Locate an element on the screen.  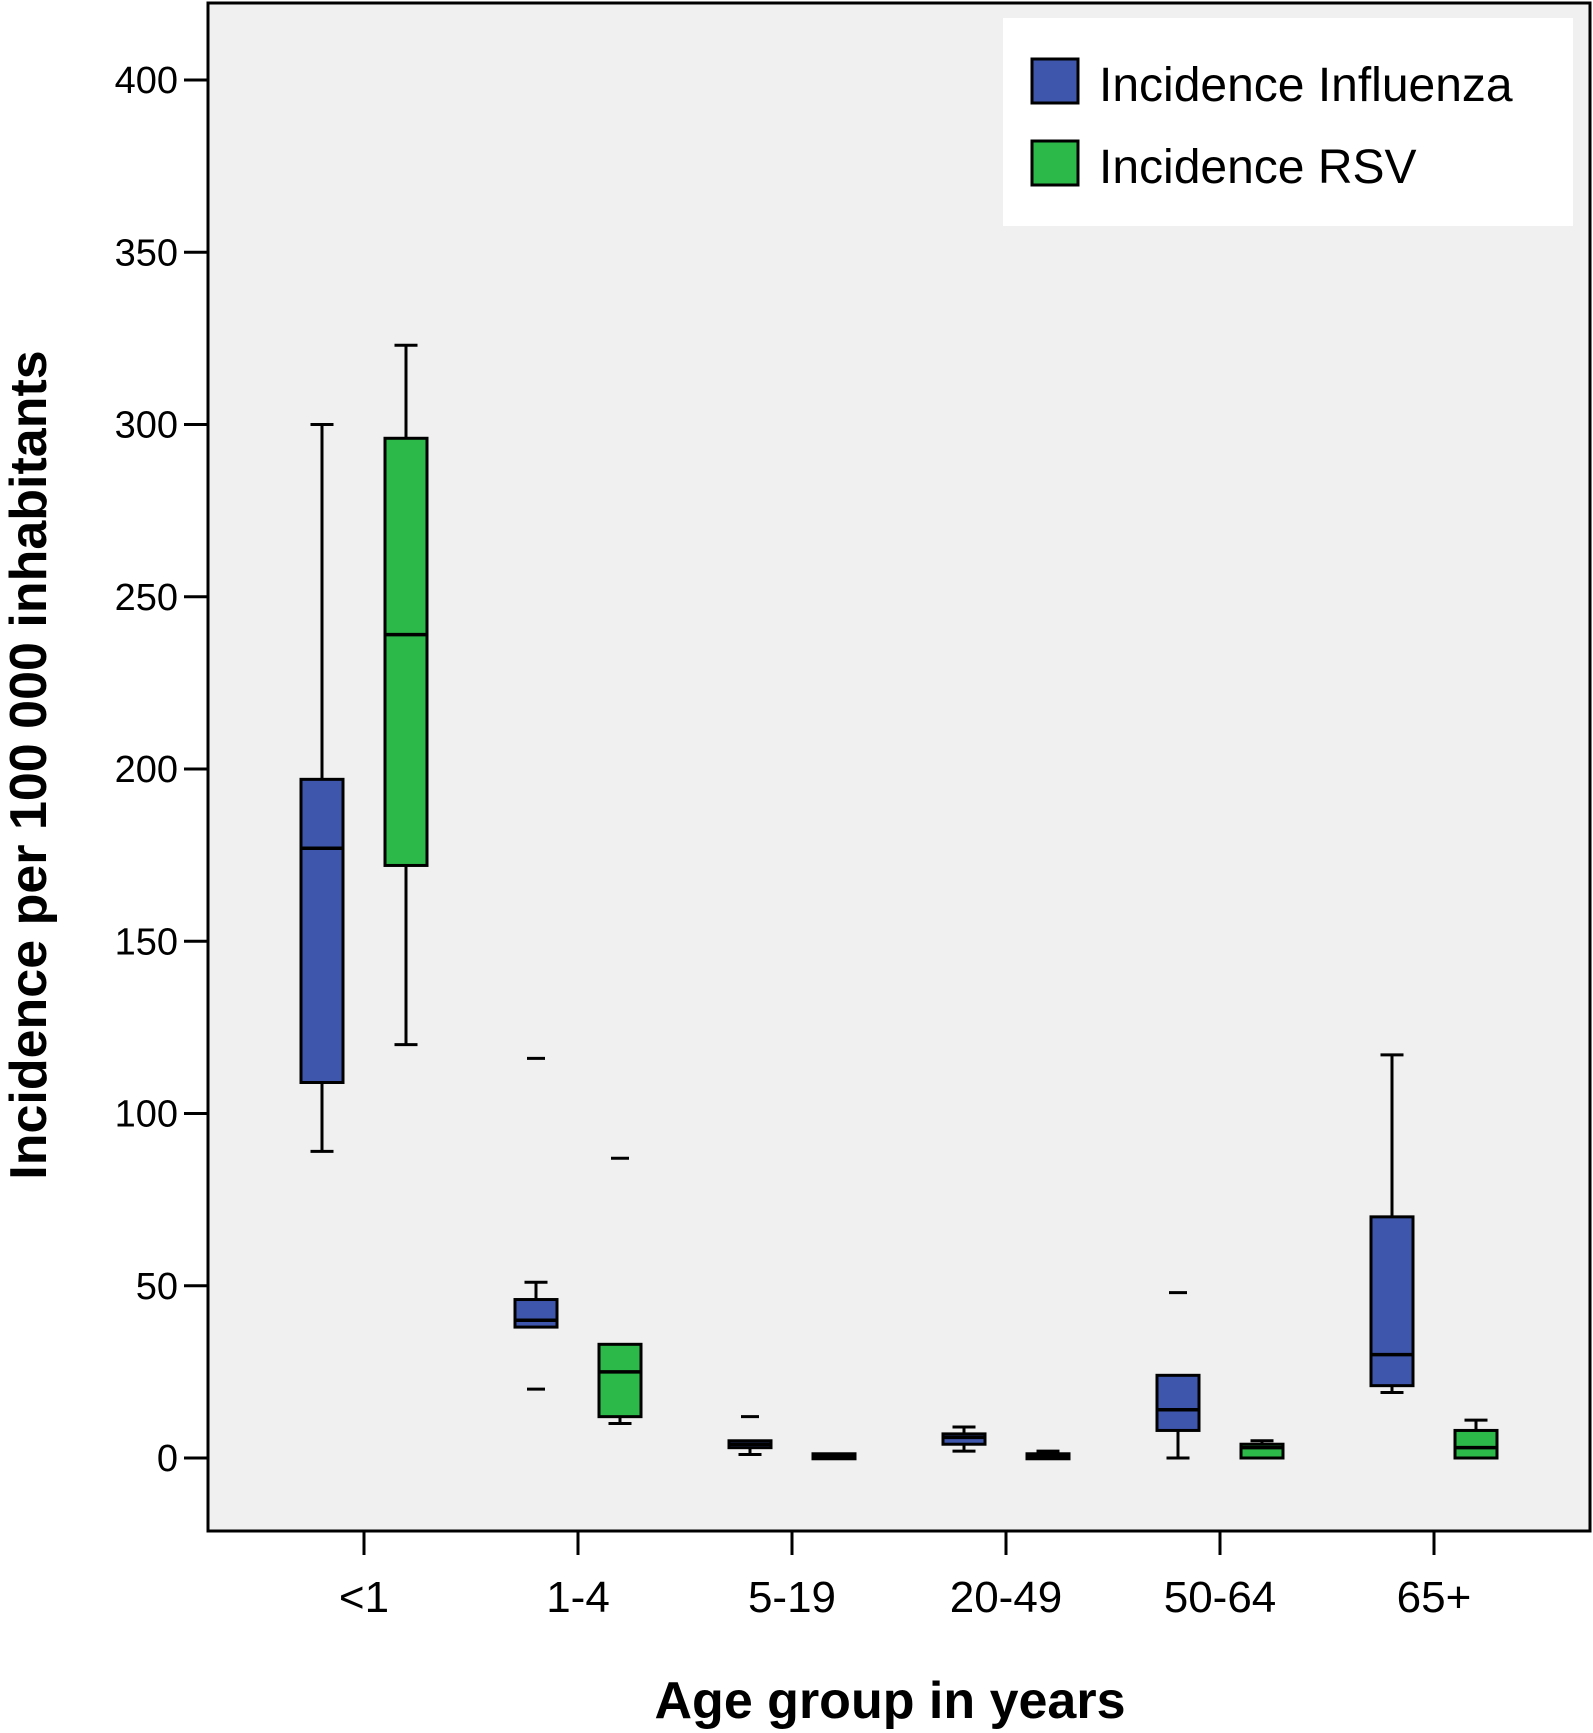
x-tick-label: 5-19 is located at coordinates (792, 1597).